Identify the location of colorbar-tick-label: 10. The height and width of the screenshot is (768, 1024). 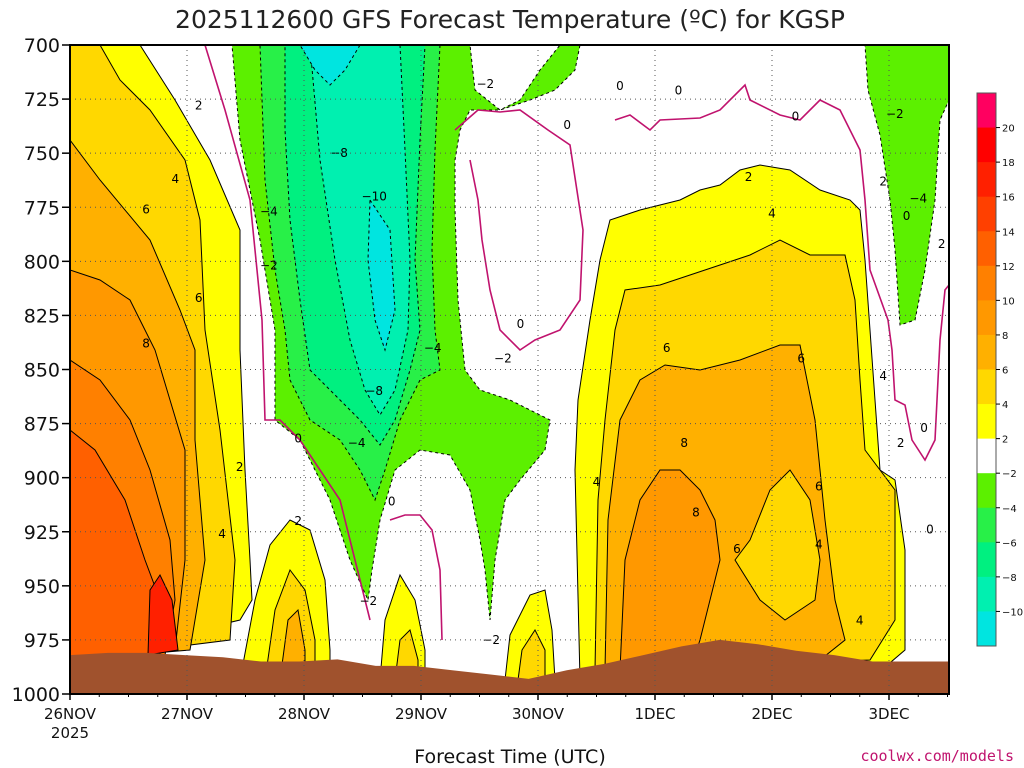
(1008, 301).